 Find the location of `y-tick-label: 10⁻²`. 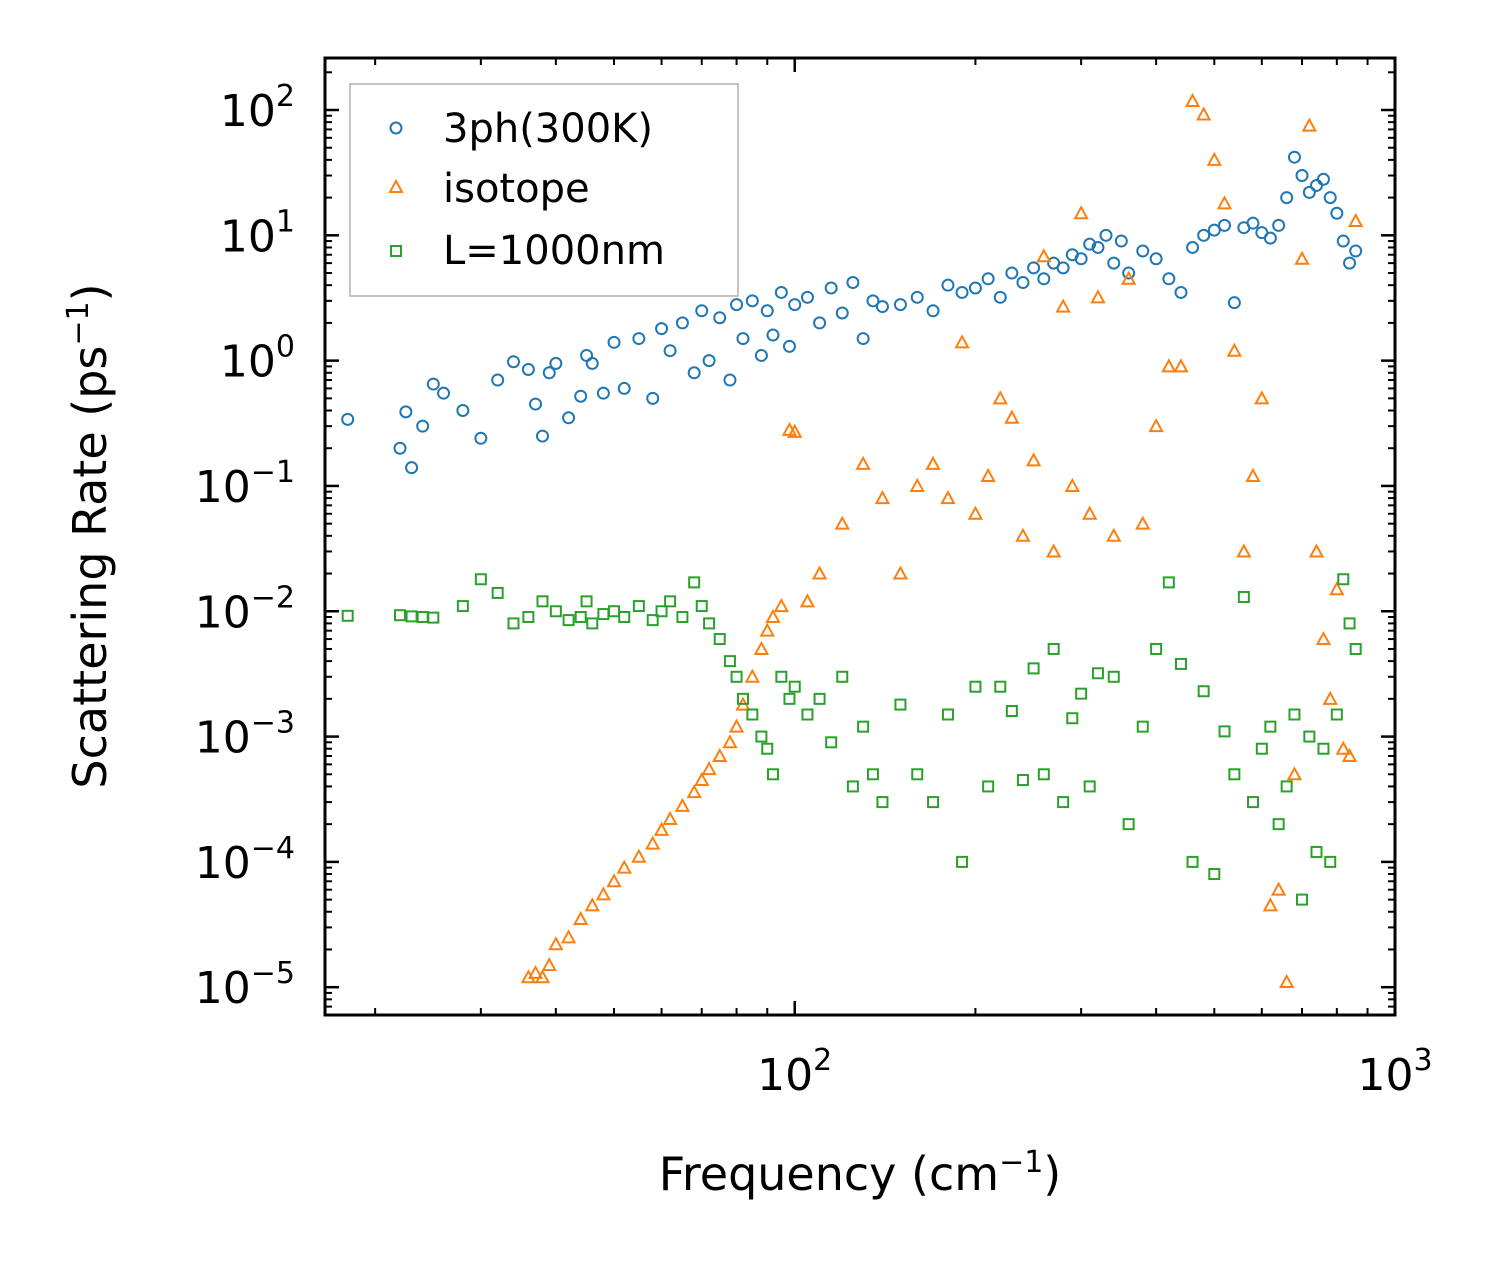

y-tick-label: 10⁻² is located at coordinates (245, 609).